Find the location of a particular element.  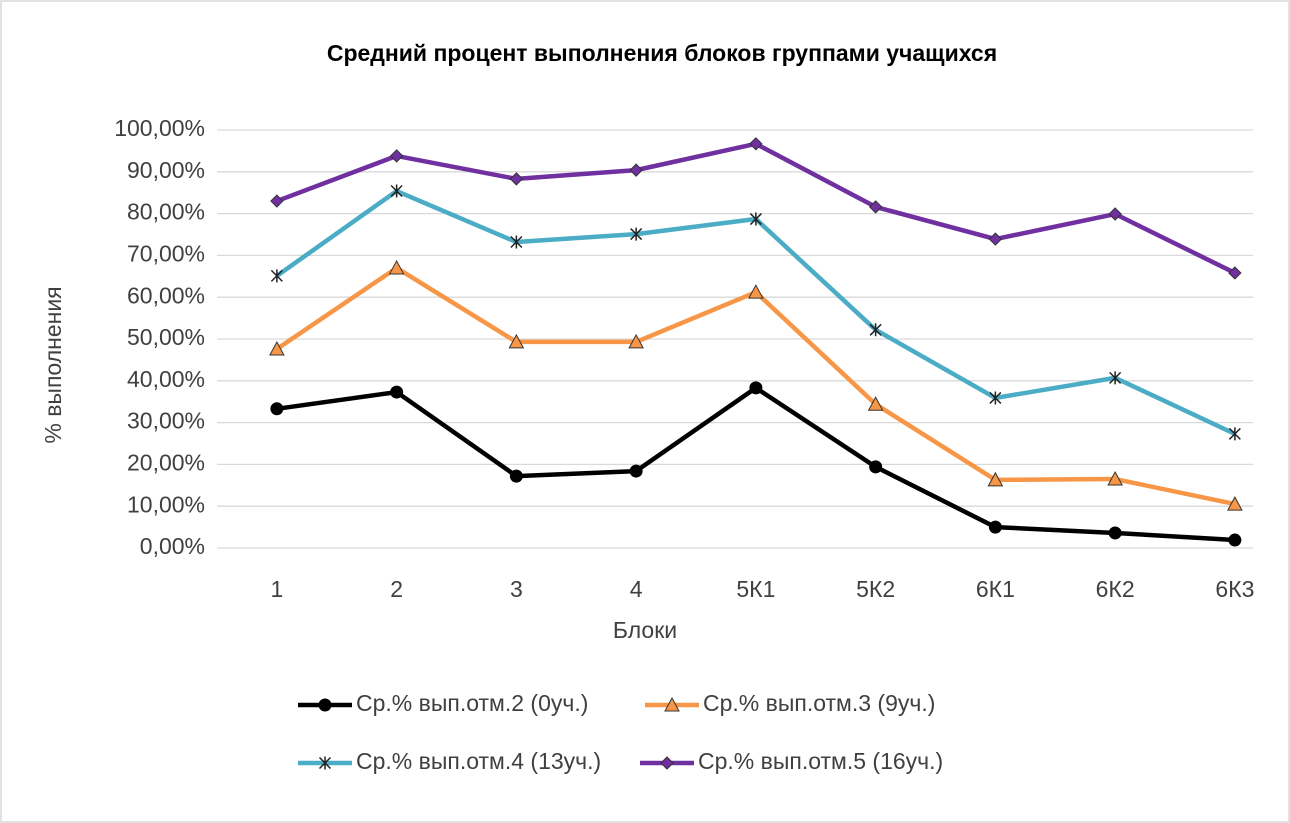

y-tick-label: 70,00% is located at coordinates (166, 253).